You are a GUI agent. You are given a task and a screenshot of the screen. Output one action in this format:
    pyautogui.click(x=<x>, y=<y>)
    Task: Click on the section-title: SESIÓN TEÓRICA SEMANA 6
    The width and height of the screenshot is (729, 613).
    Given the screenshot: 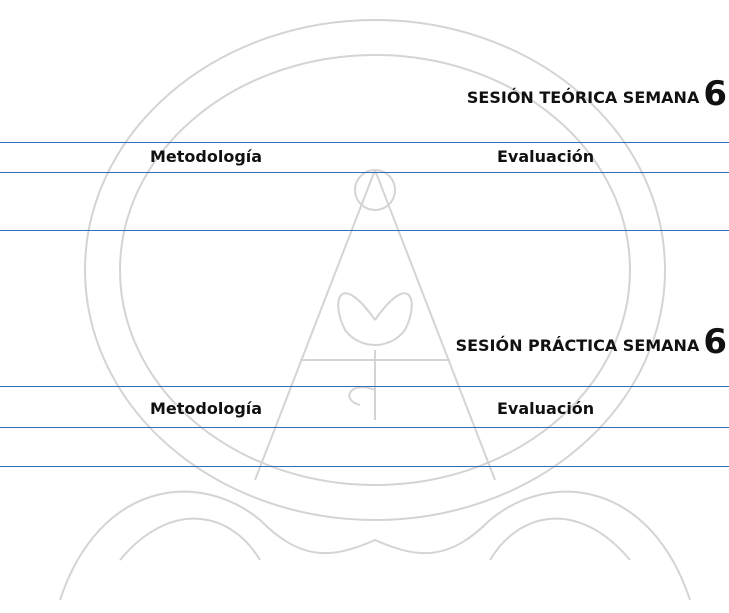 What is the action you would take?
    pyautogui.click(x=597, y=94)
    